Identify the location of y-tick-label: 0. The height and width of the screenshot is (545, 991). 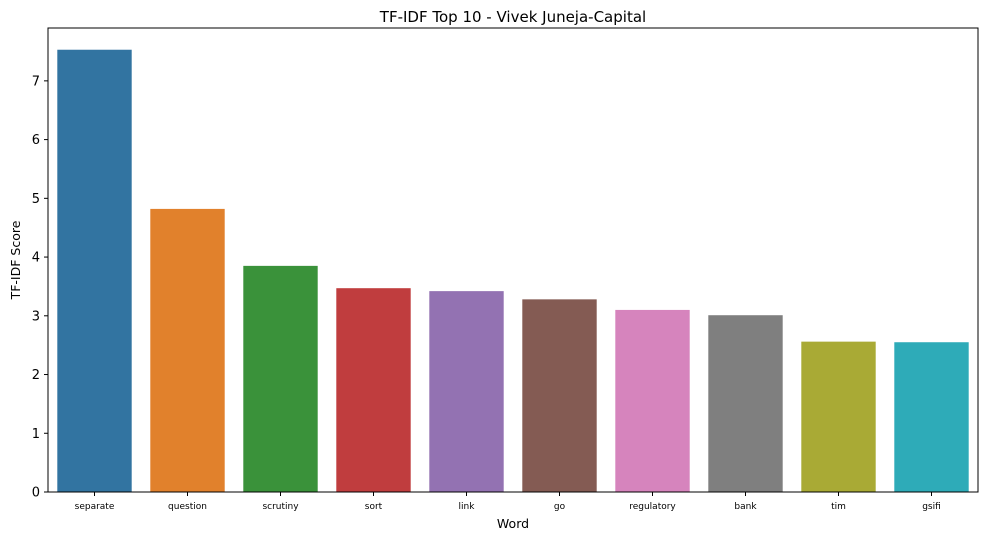
(36, 493).